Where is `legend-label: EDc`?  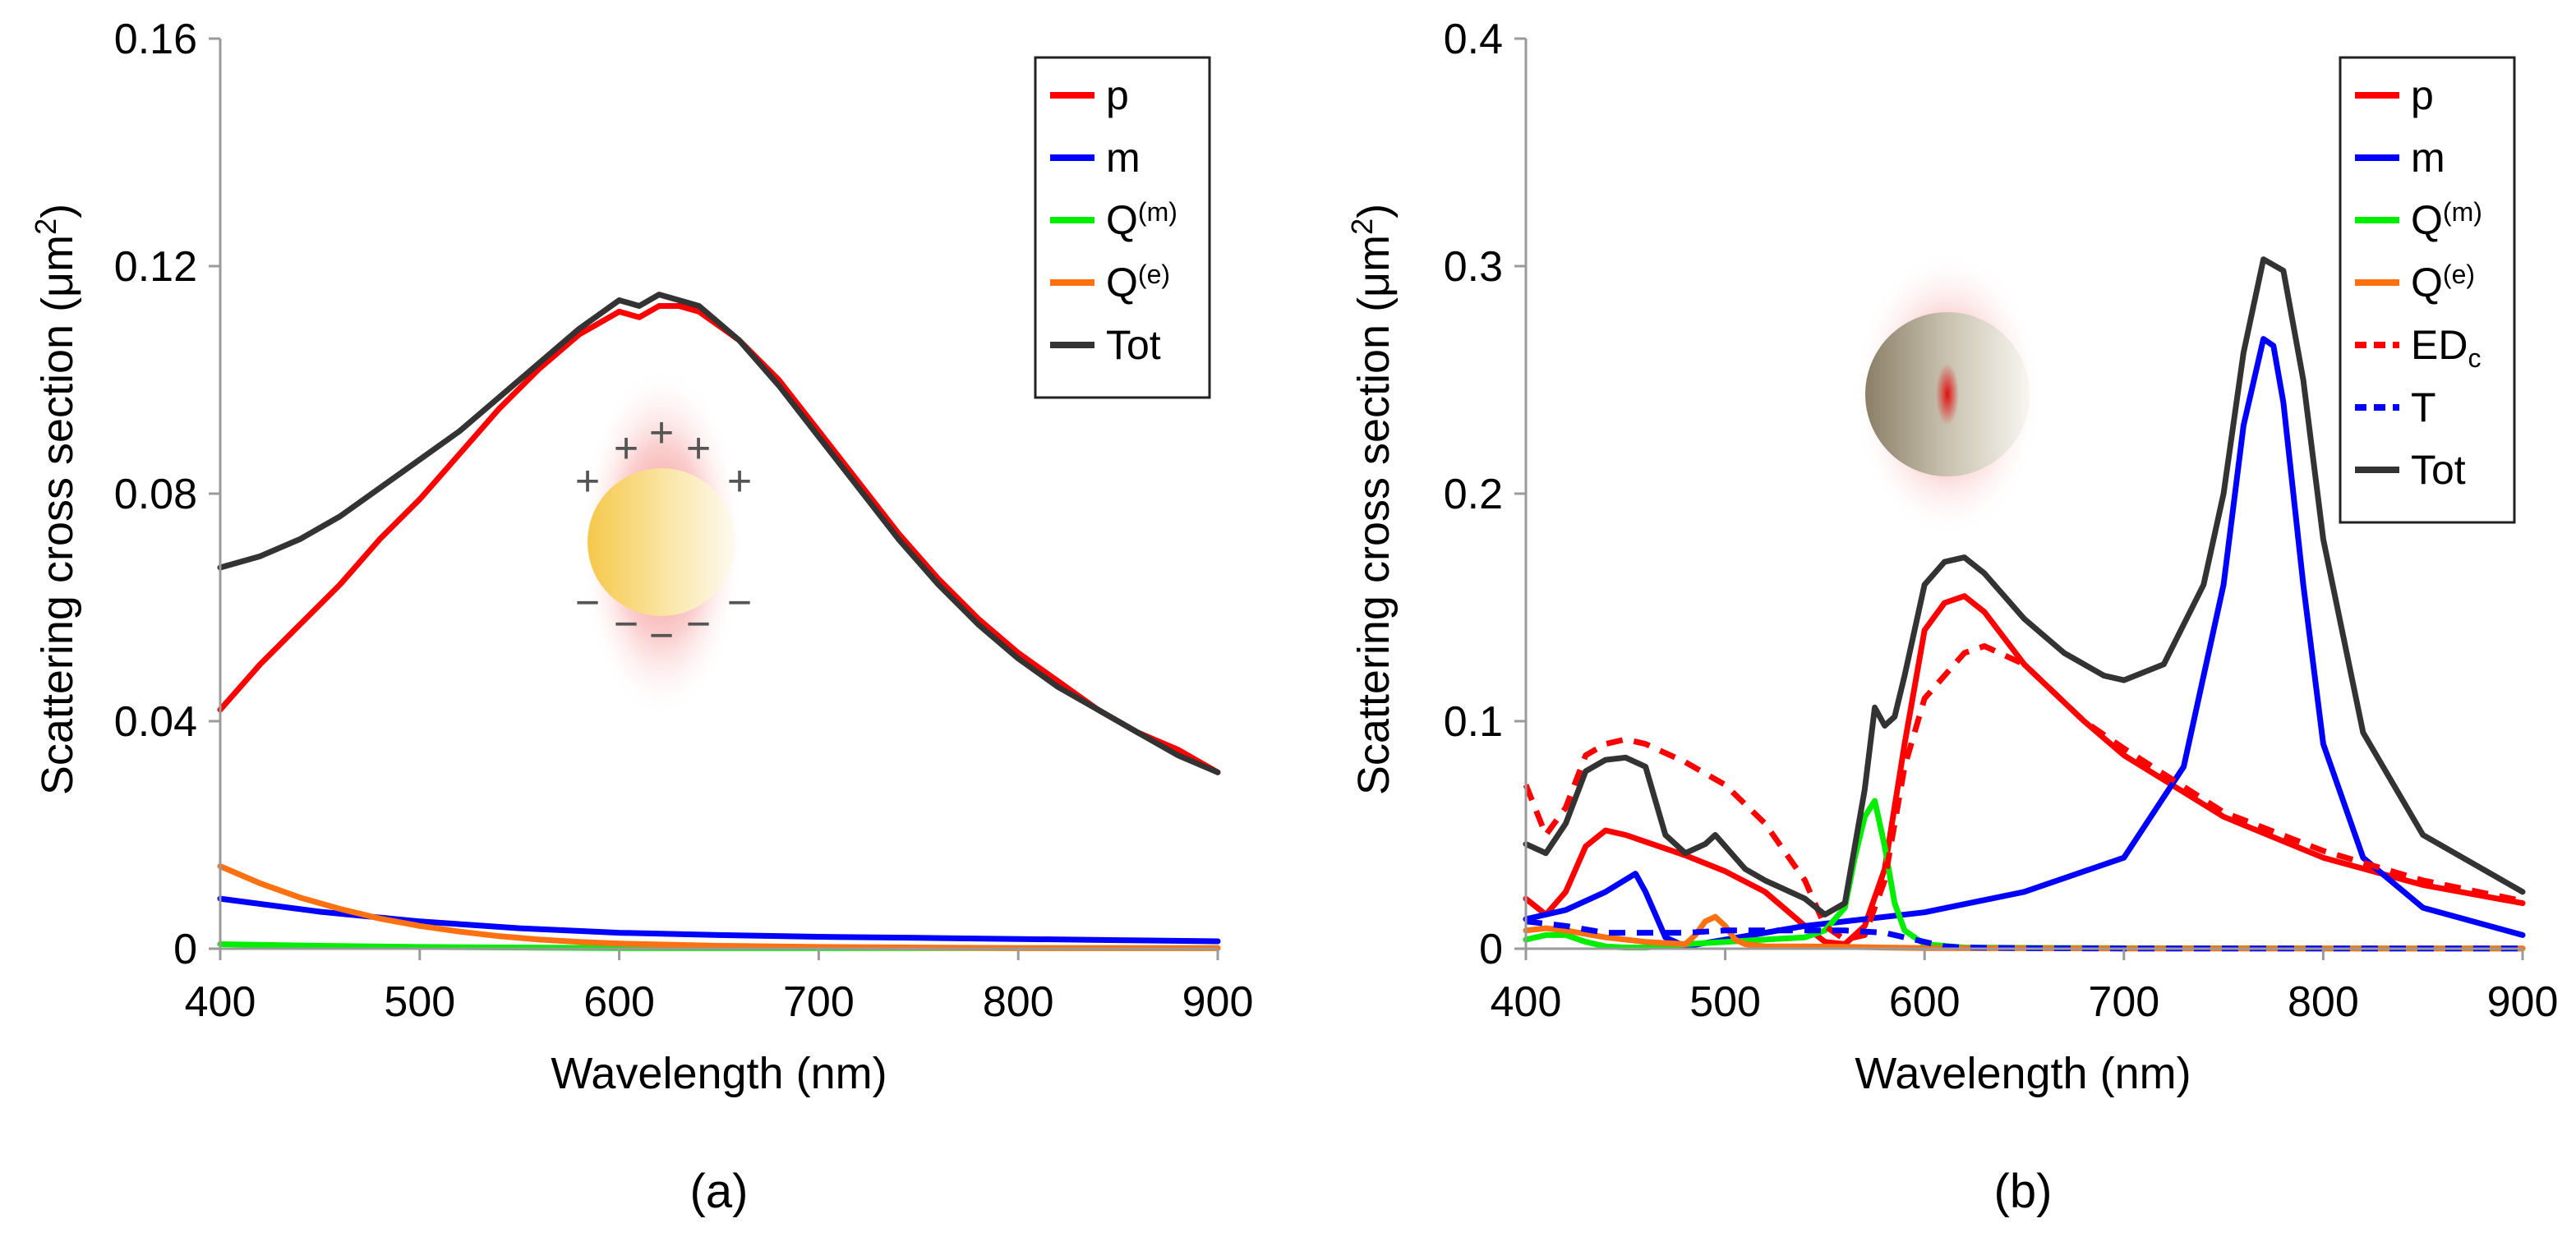
legend-label: EDc is located at coordinates (2446, 347).